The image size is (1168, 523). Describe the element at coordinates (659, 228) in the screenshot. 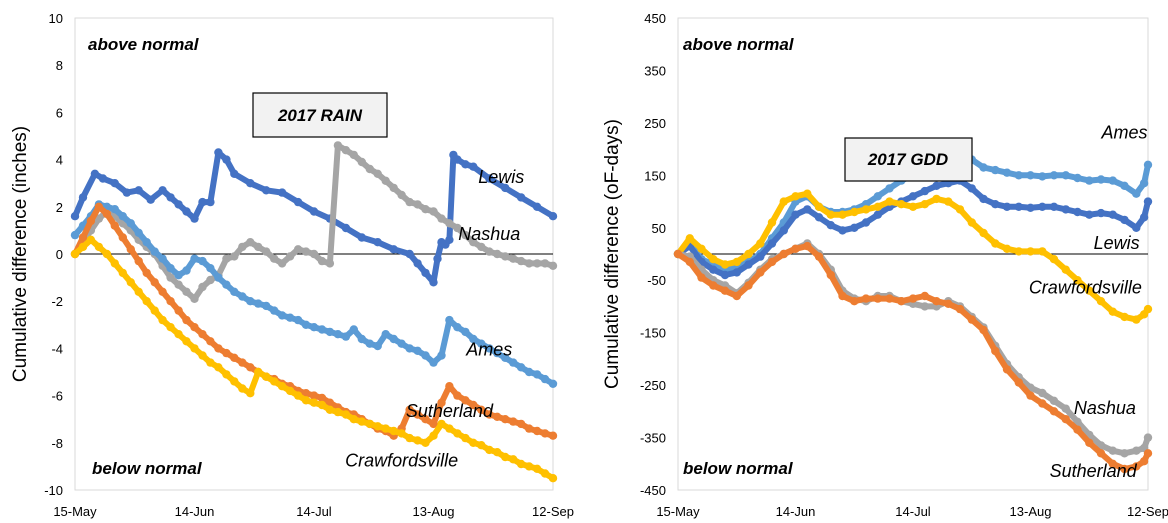

I see `gdd-y-tick-label: 50` at that location.